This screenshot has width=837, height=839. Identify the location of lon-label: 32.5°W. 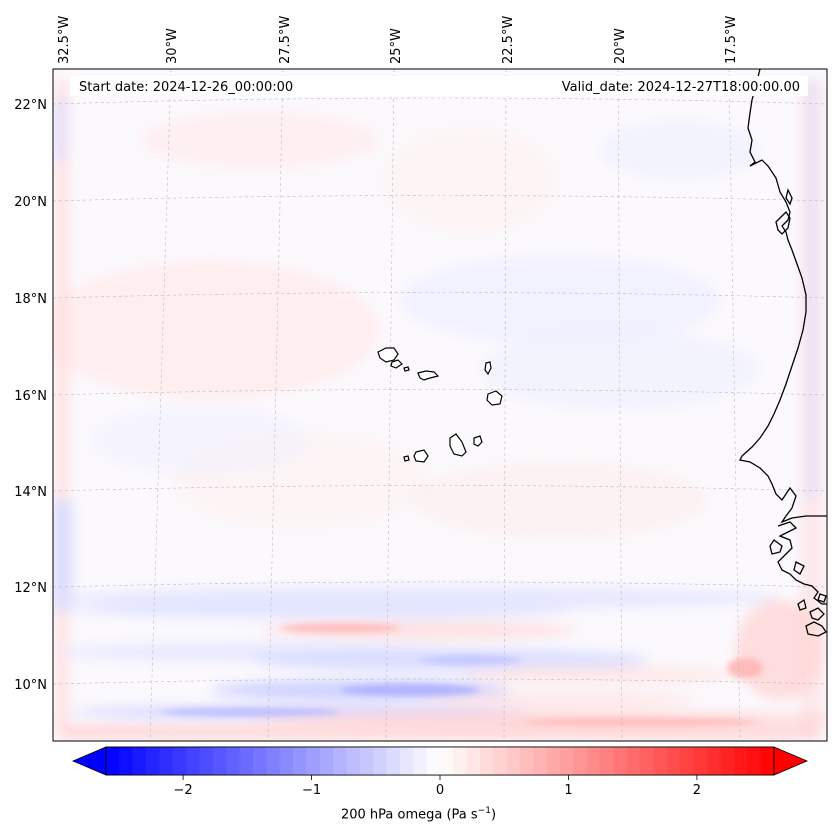
(64, 40).